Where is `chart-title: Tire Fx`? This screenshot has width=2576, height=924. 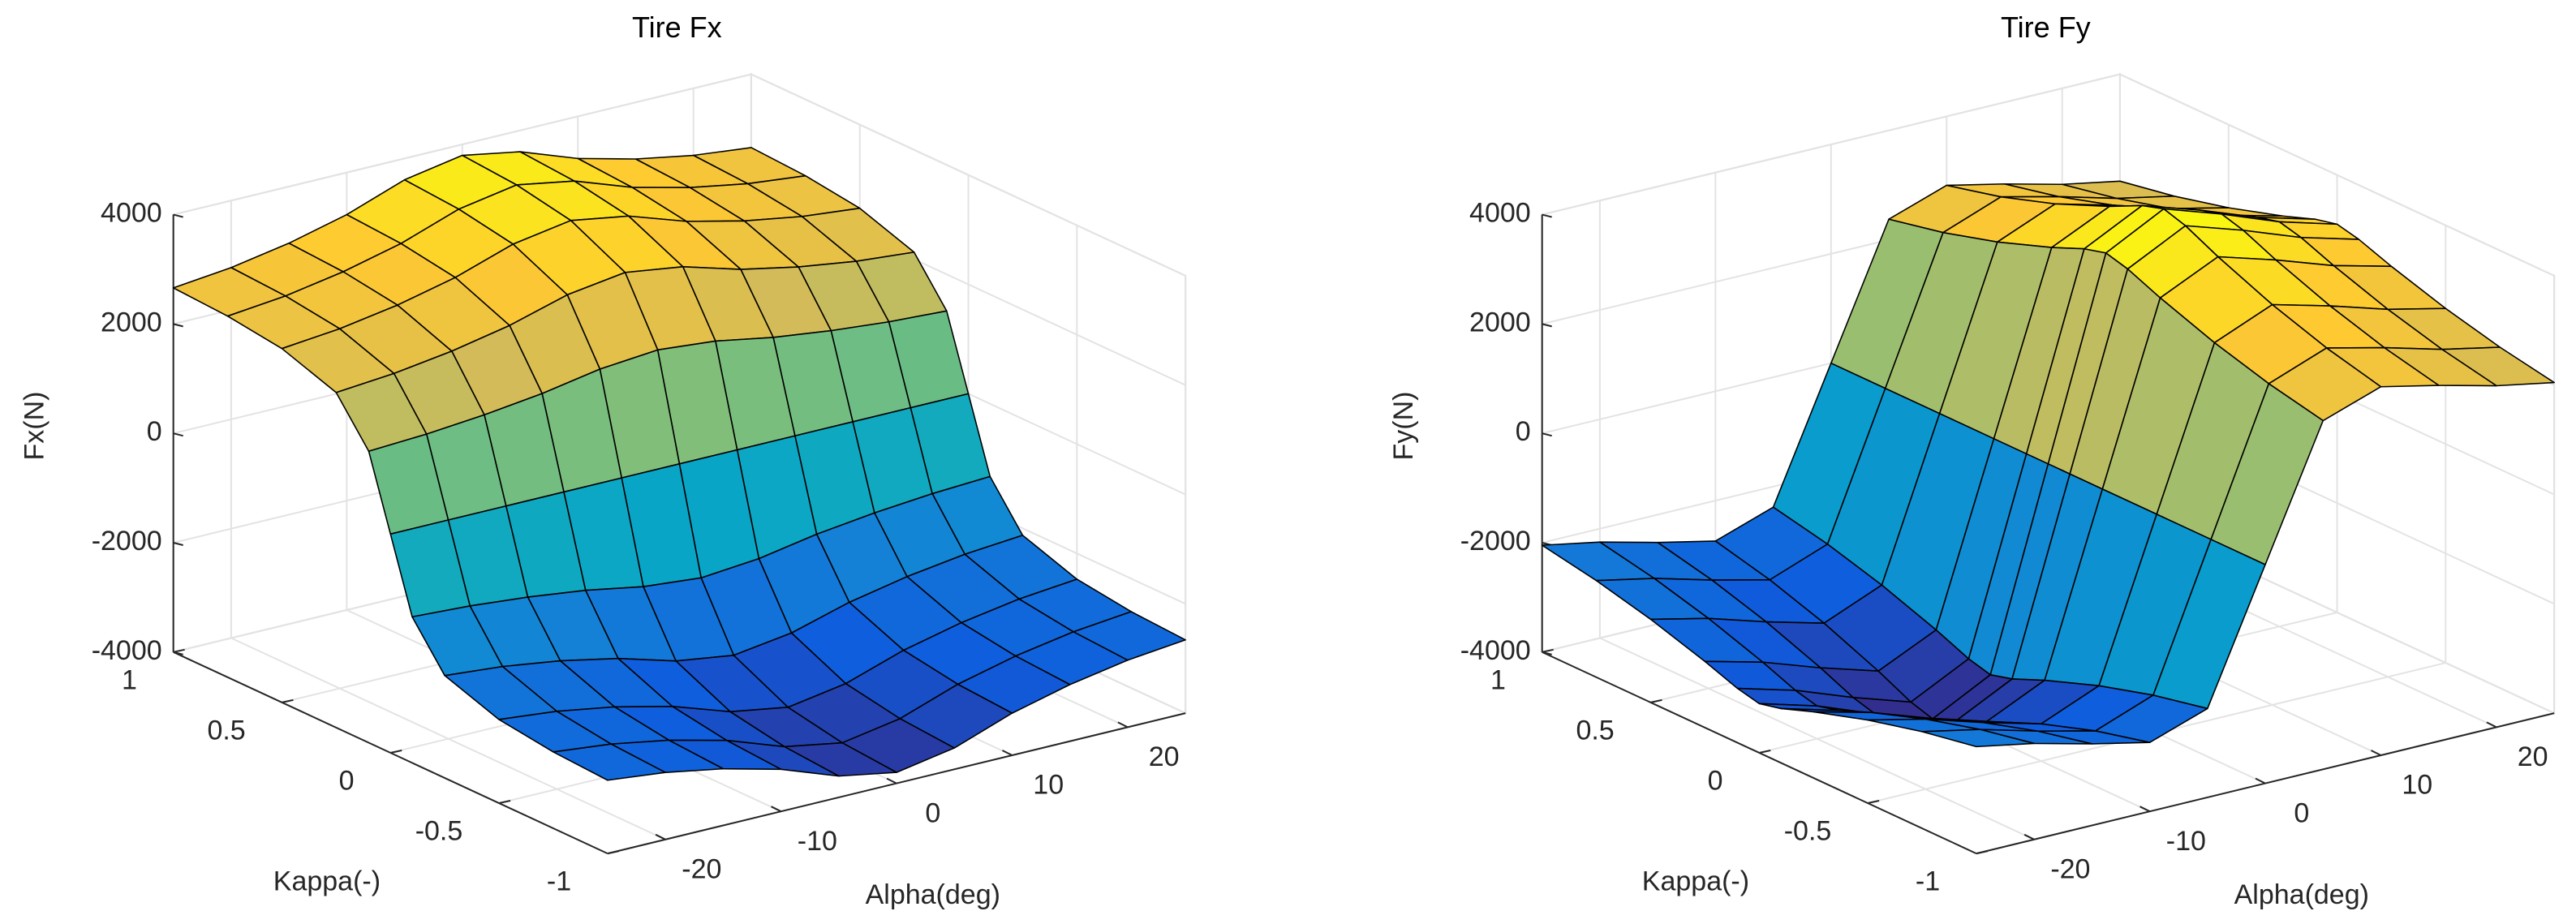
chart-title: Tire Fx is located at coordinates (677, 27).